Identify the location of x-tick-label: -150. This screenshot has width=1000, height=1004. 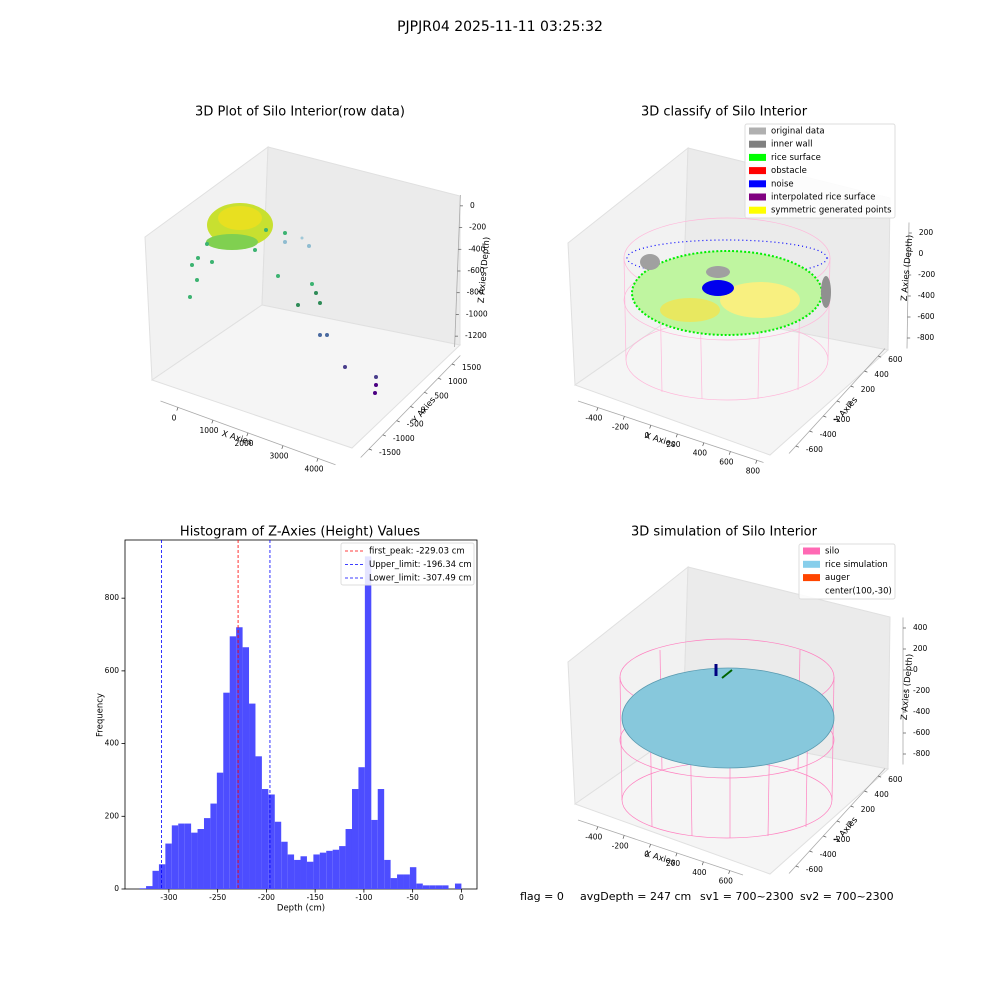
(315, 897).